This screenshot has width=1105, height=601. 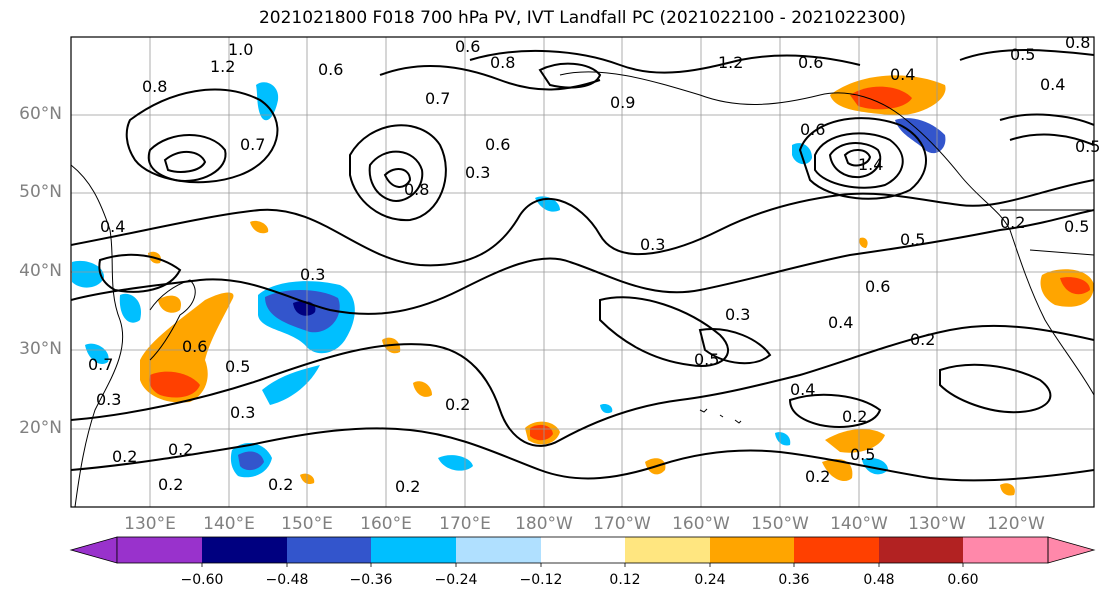 What do you see at coordinates (40, 114) in the screenshot?
I see `lat-label: 60°N` at bounding box center [40, 114].